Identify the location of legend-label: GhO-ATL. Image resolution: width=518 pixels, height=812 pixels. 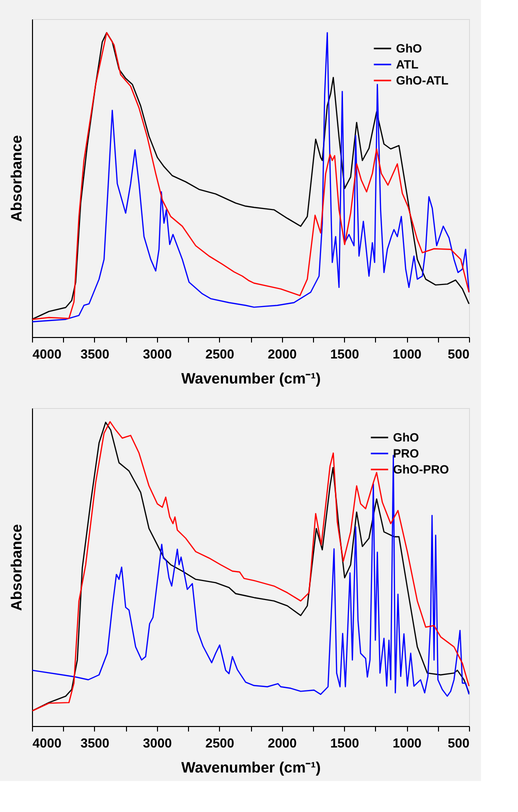
(422, 81).